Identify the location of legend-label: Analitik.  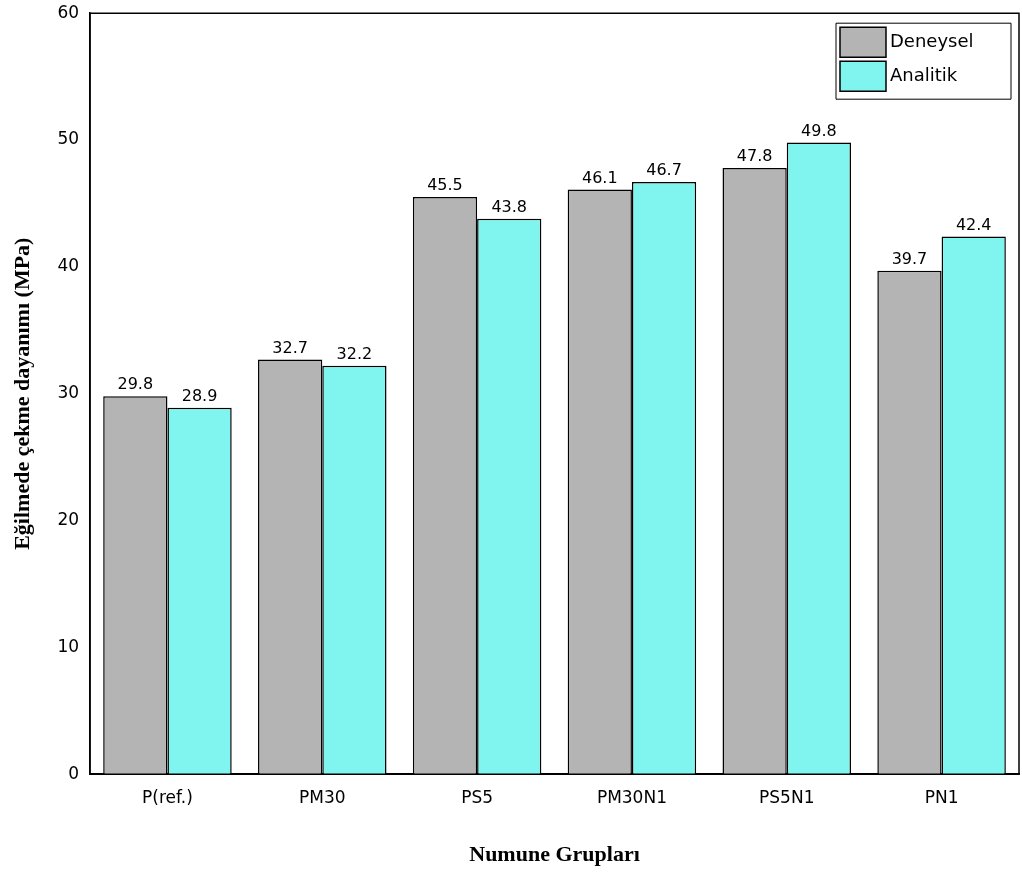
(924, 74).